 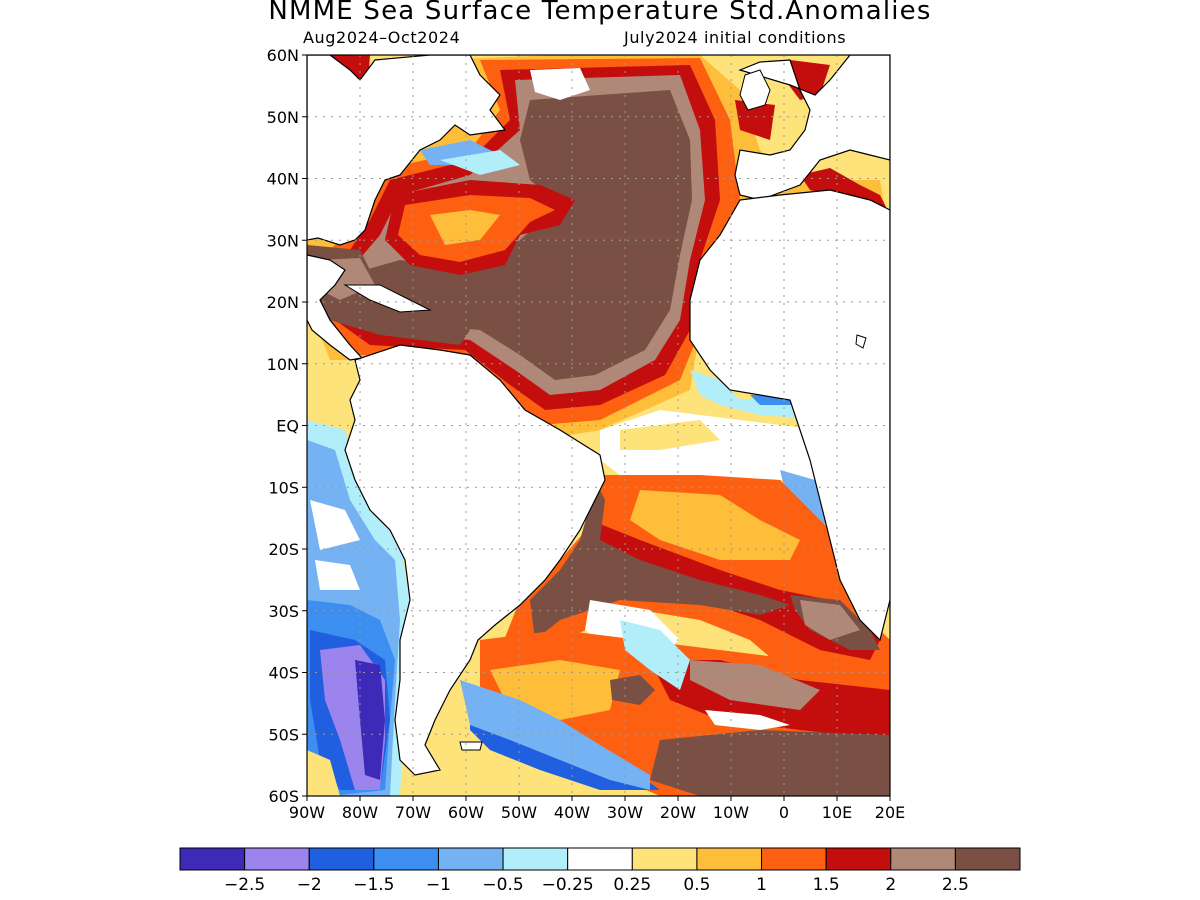 I want to click on lat-tick-label: 50N, so click(x=283, y=117).